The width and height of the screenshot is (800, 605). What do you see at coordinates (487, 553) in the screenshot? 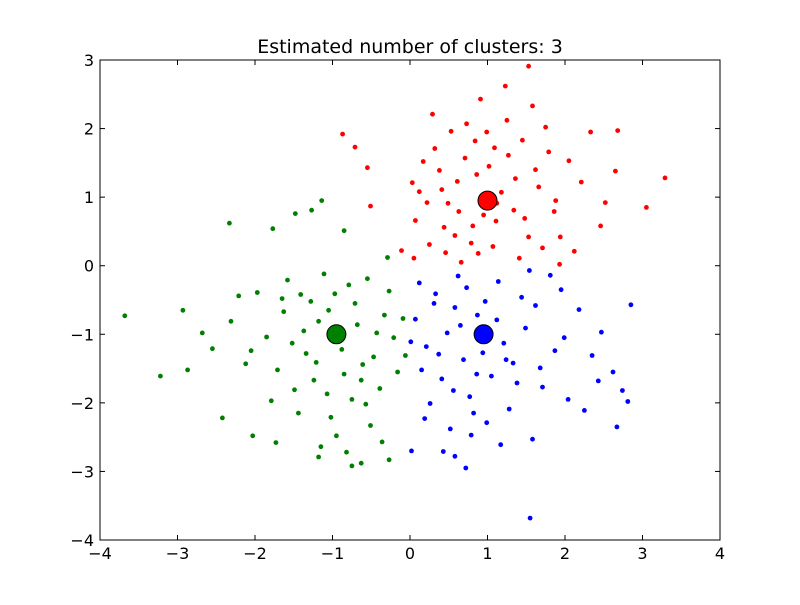
I see `x-tick-label: 1` at bounding box center [487, 553].